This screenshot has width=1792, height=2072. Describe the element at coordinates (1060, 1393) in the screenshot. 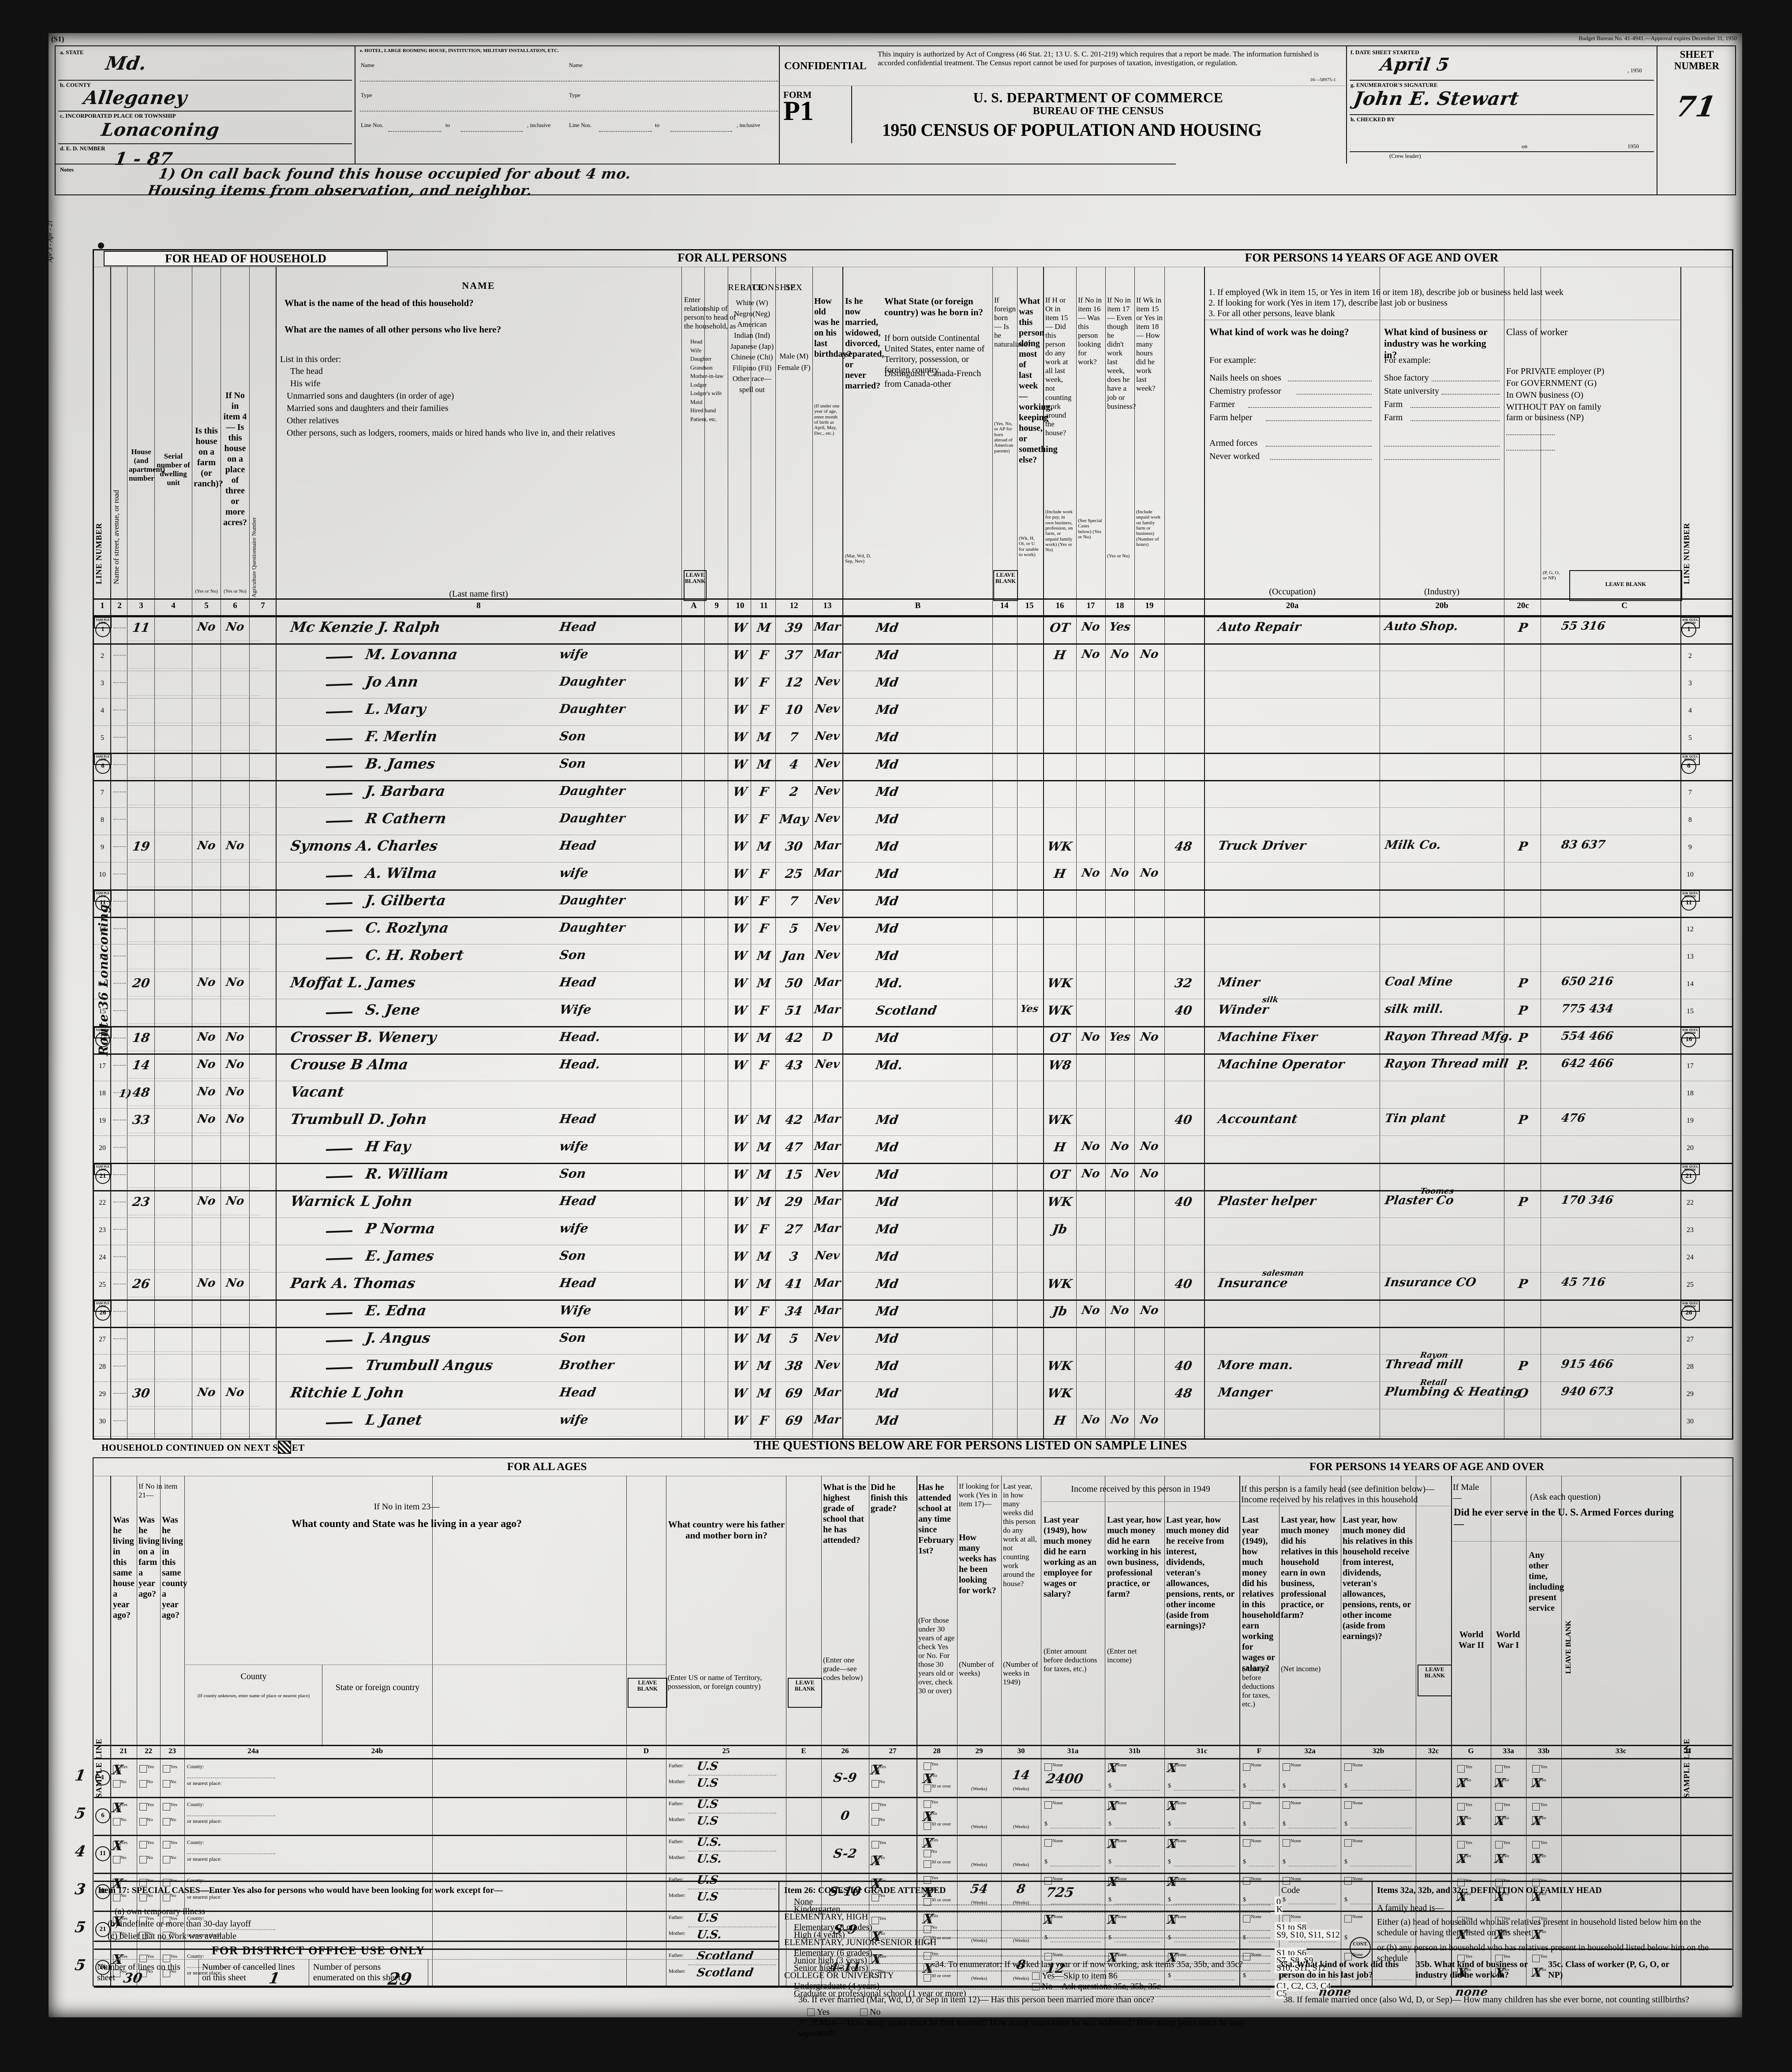

I see `cell-activity-29: WK` at that location.